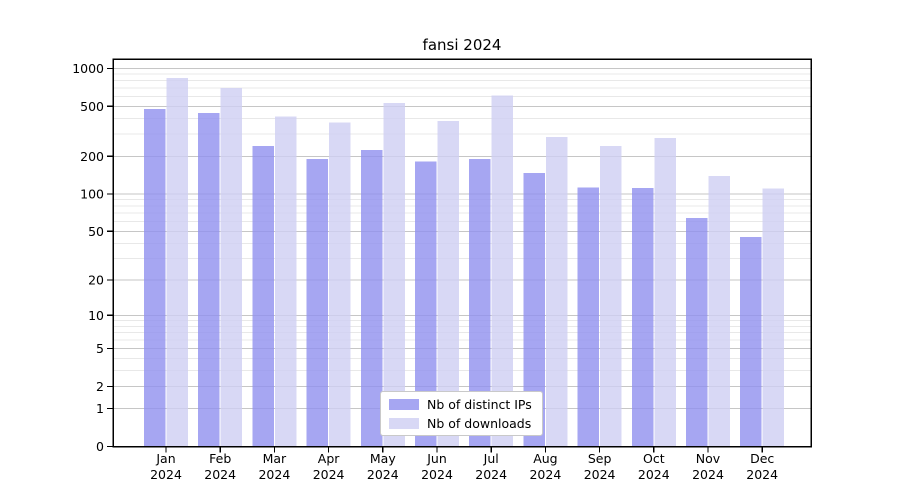 The height and width of the screenshot is (500, 900). I want to click on bar-nb-of-distinct-ips-apr, so click(317, 302).